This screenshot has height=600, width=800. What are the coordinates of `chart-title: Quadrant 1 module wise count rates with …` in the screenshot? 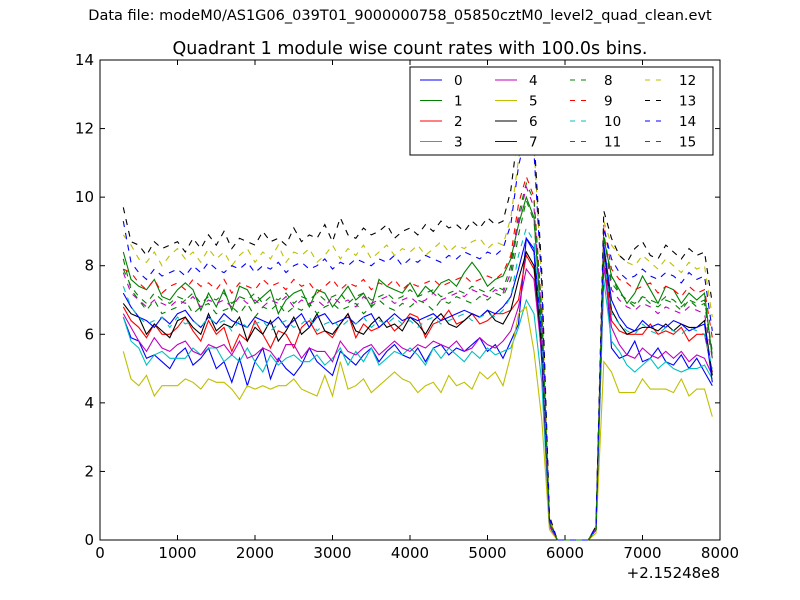 It's located at (410, 49).